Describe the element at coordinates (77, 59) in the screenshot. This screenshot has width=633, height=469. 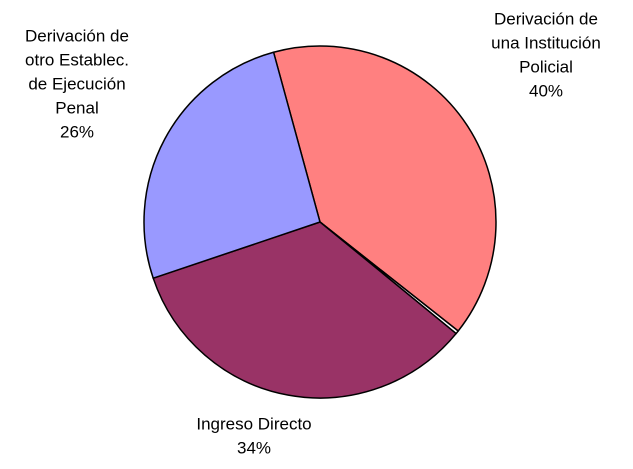
I see `slice-label: otro Establec.` at that location.